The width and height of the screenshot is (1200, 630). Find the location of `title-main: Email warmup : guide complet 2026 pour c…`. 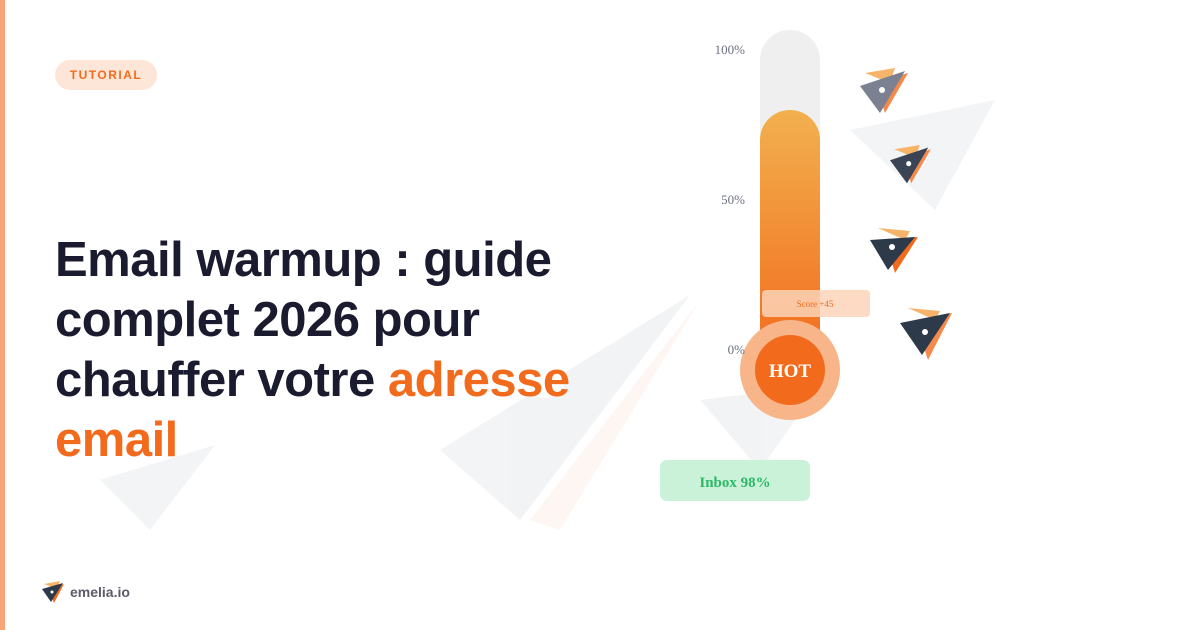

title-main: Email warmup : guide complet 2026 pour c… is located at coordinates (303, 320).